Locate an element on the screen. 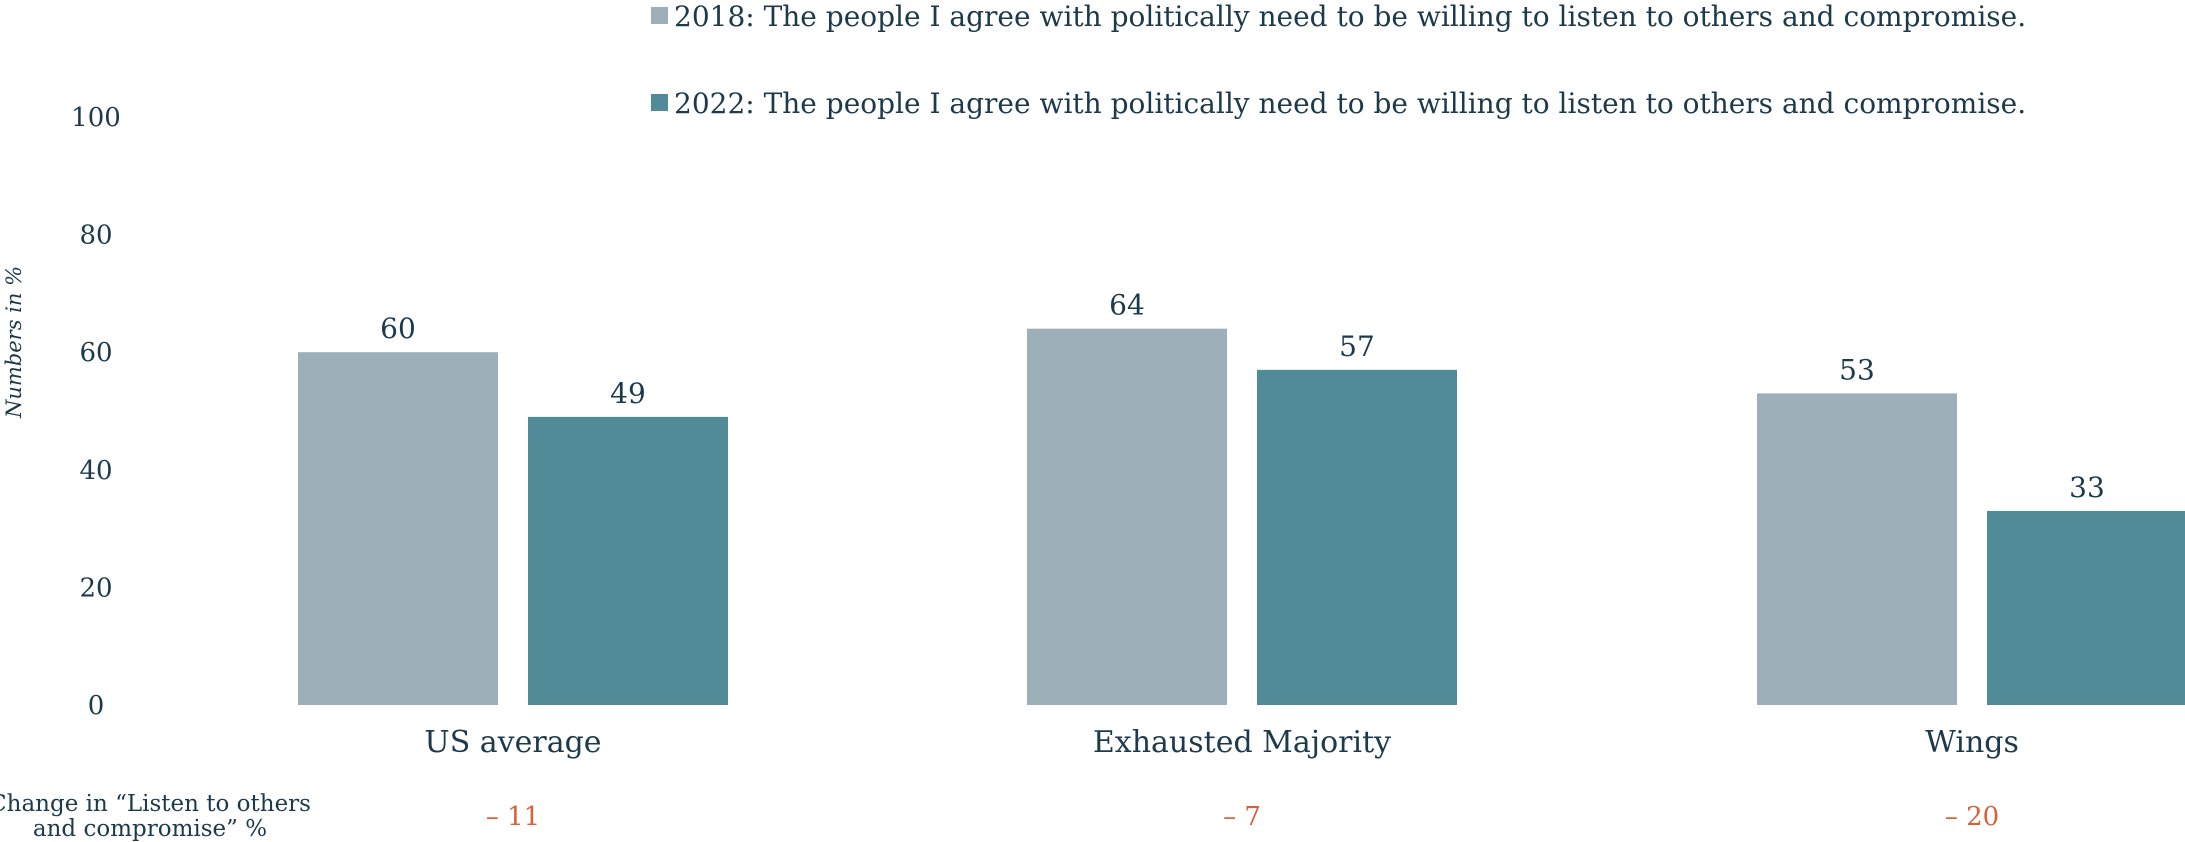  legend-swatch-2022 is located at coordinates (659, 102).